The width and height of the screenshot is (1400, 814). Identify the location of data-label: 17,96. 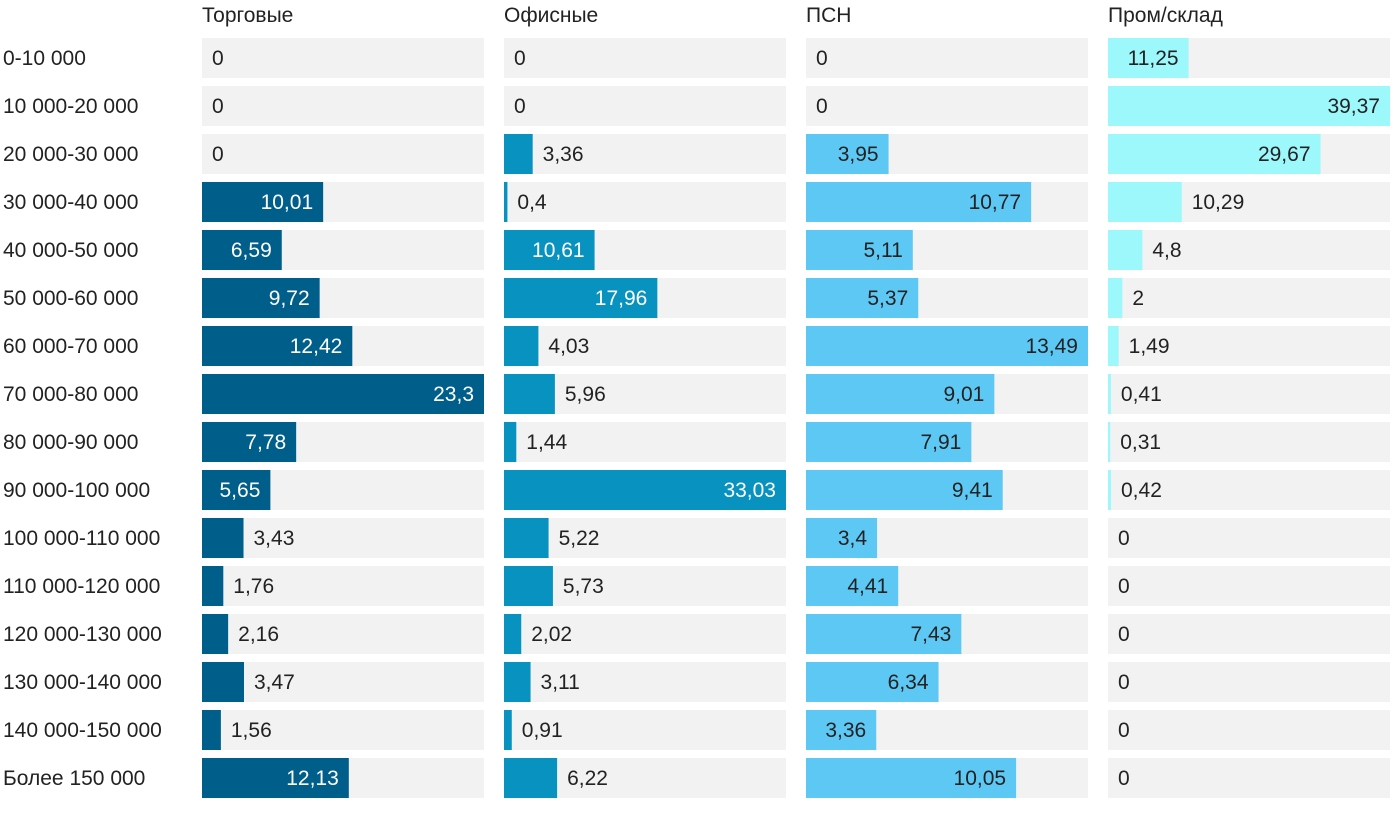
(621, 298).